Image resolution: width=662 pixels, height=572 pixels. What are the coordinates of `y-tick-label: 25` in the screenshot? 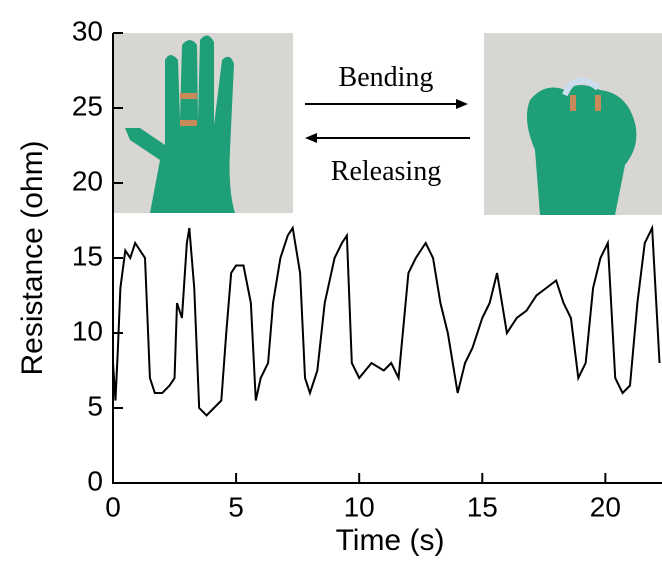 It's located at (87, 105).